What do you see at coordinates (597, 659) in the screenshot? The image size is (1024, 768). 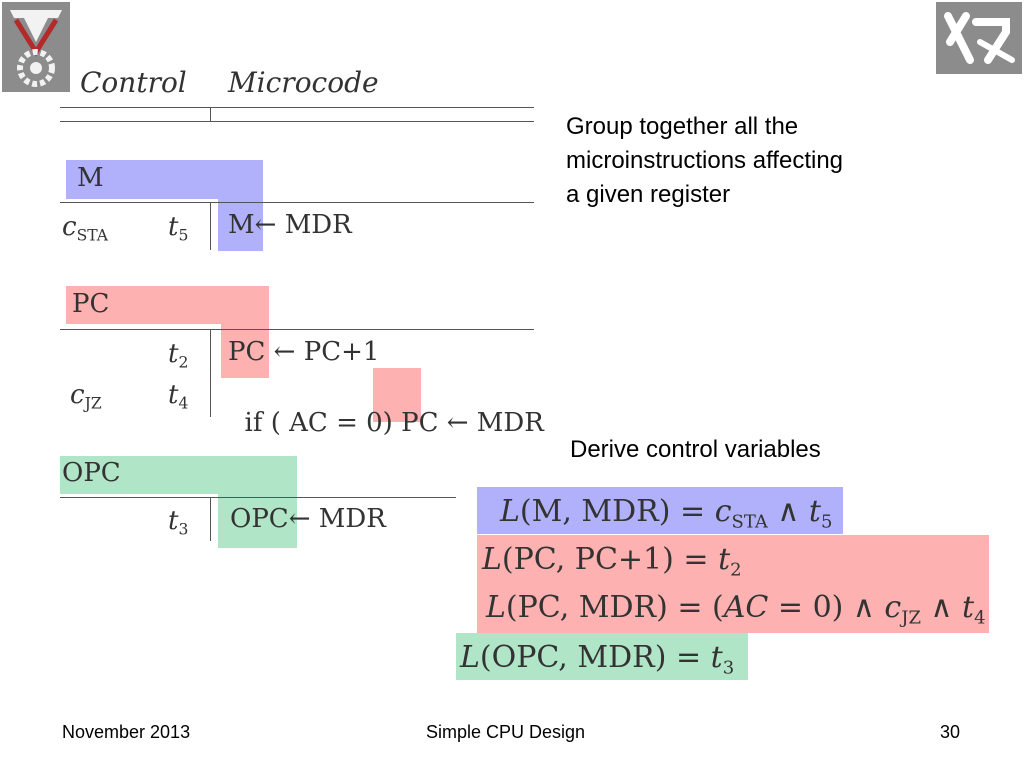 I see `formula-opc: L(OPC, MDR) = t3` at bounding box center [597, 659].